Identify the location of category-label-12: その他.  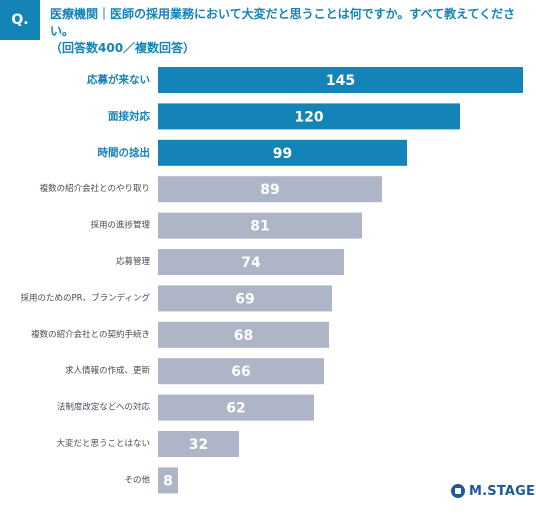
(137, 479).